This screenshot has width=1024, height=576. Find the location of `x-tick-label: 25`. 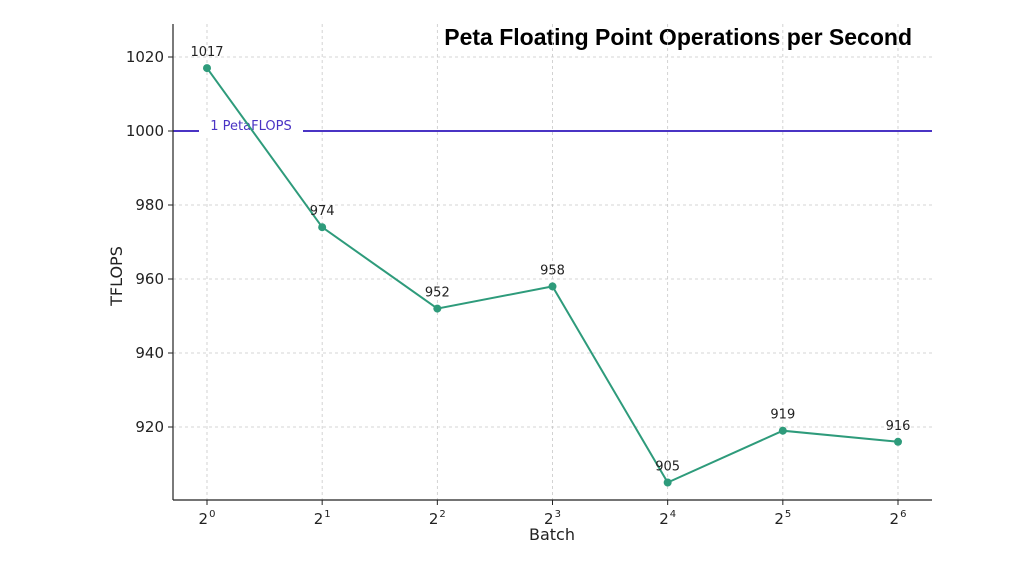

x-tick-label: 25 is located at coordinates (782, 518).